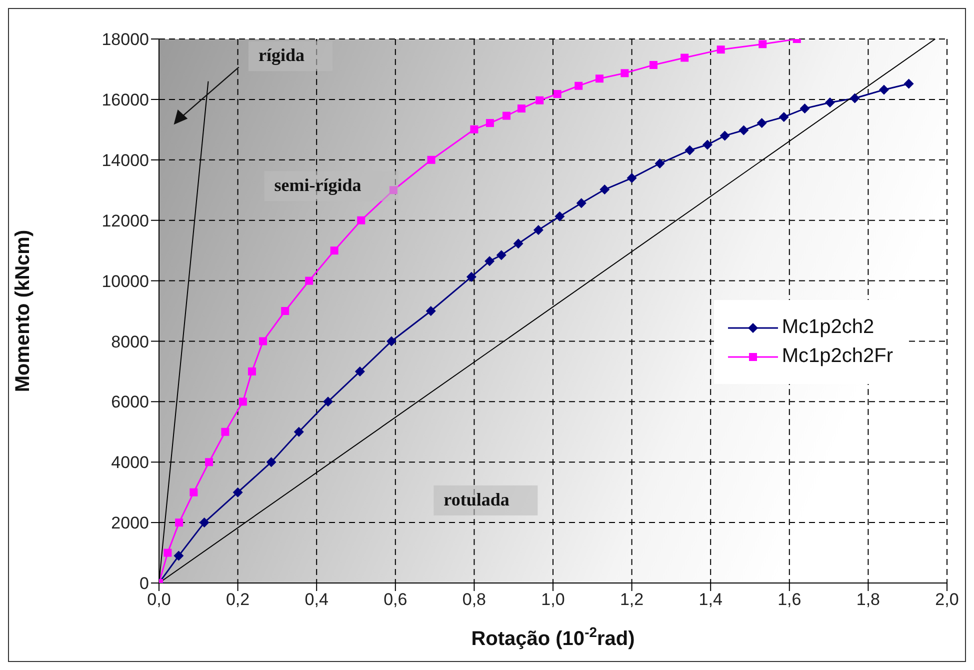  What do you see at coordinates (125, 160) in the screenshot?
I see `y-tick-label: 14000` at bounding box center [125, 160].